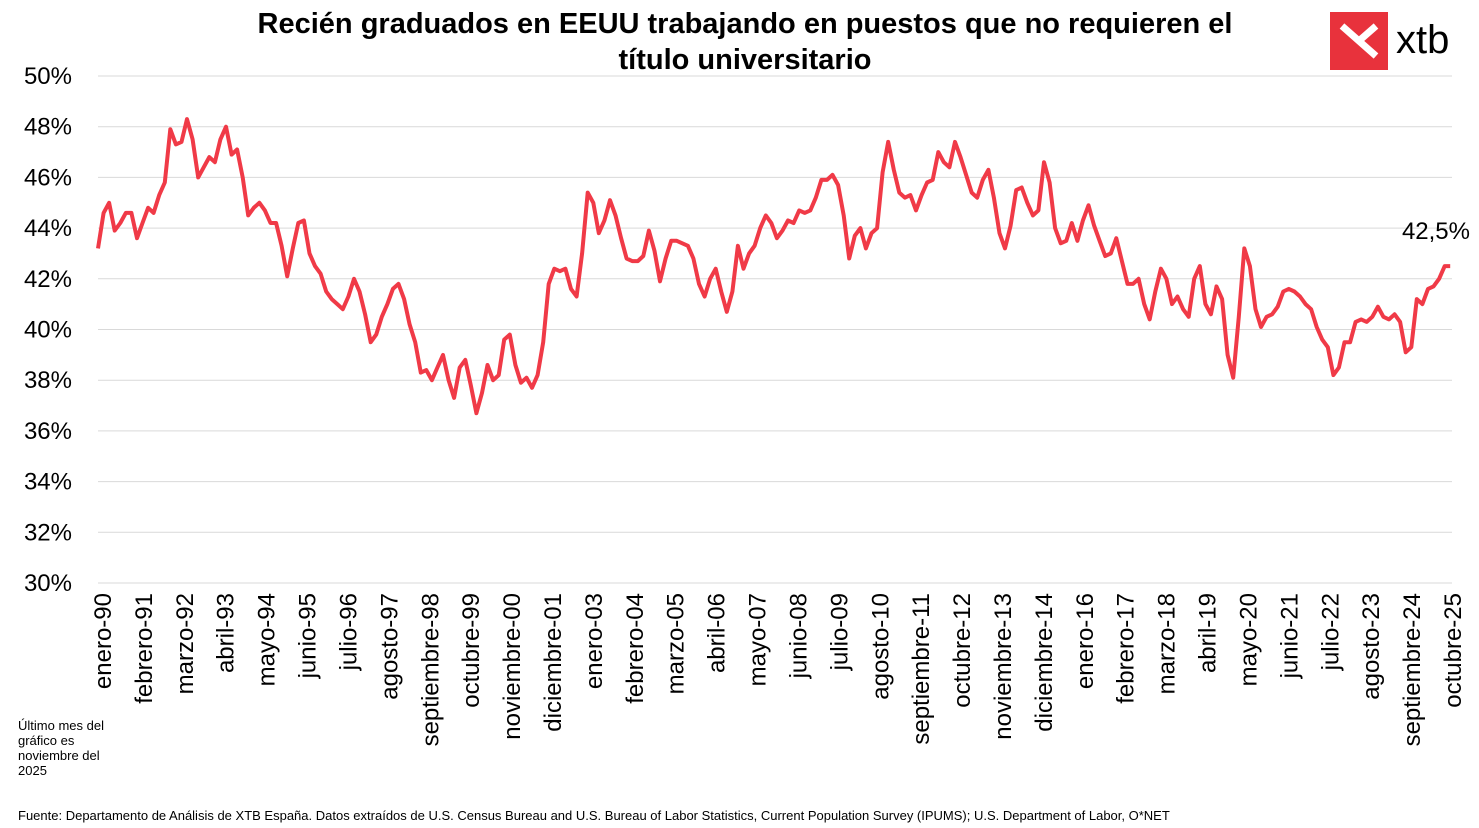 The height and width of the screenshot is (828, 1479). I want to click on y-tick-label: 30%, so click(48, 583).